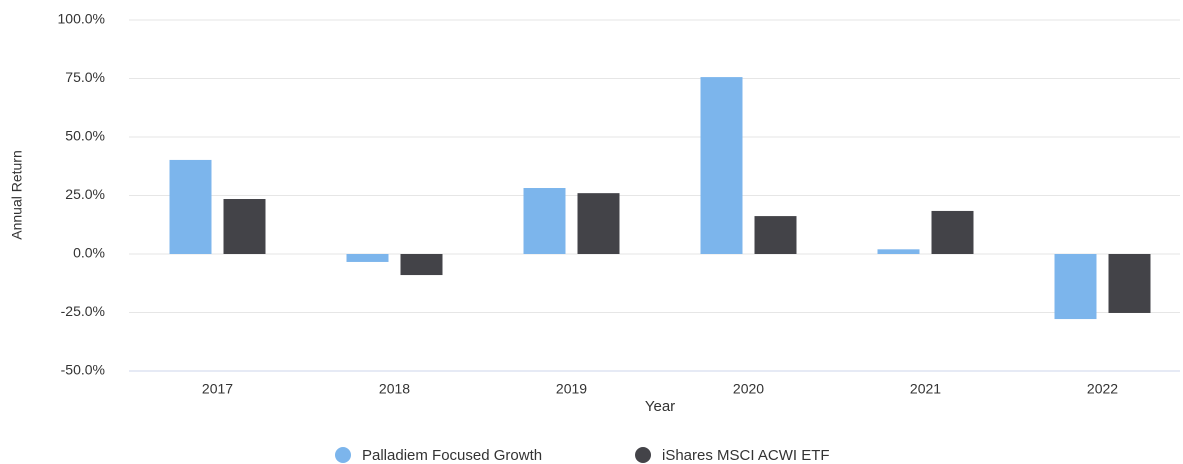  What do you see at coordinates (660, 406) in the screenshot?
I see `x-axis-title: Year` at bounding box center [660, 406].